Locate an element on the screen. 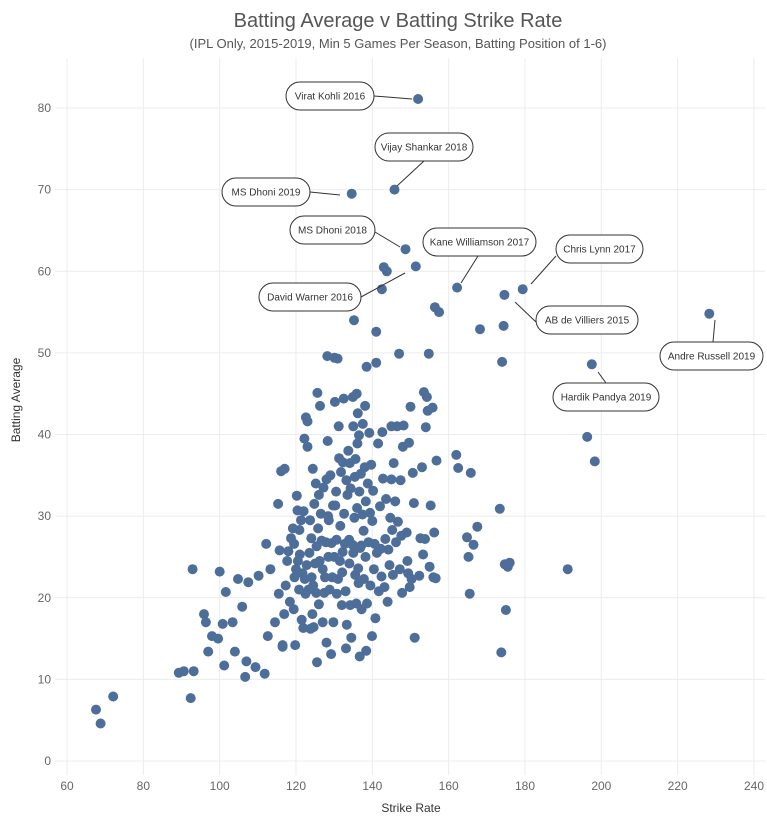 The width and height of the screenshot is (767, 824). annotation-callout: MS Dhoni 2019 is located at coordinates (281, 192).